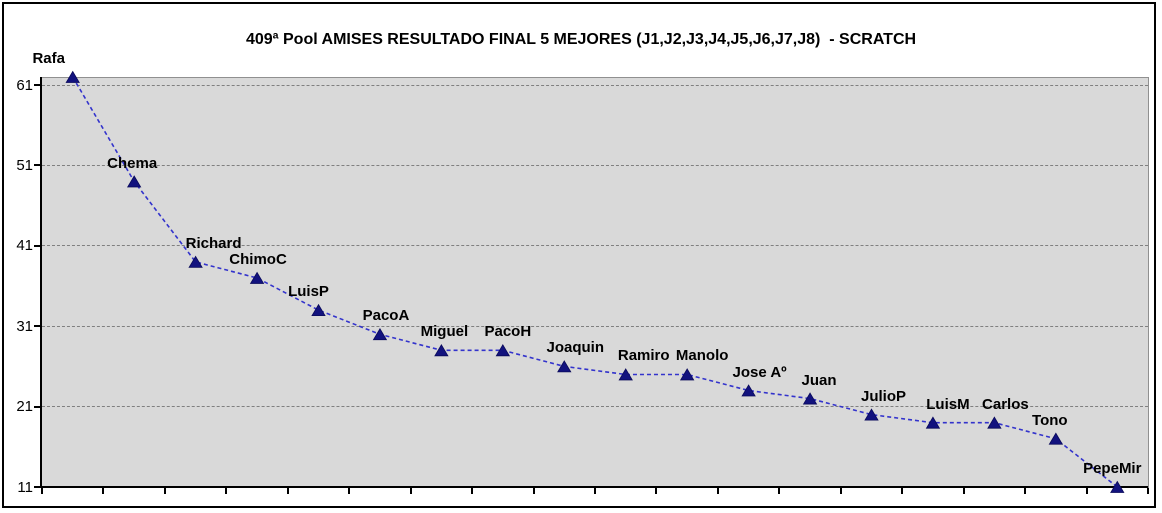  What do you see at coordinates (48, 58) in the screenshot?
I see `data-point-label: Rafa` at bounding box center [48, 58].